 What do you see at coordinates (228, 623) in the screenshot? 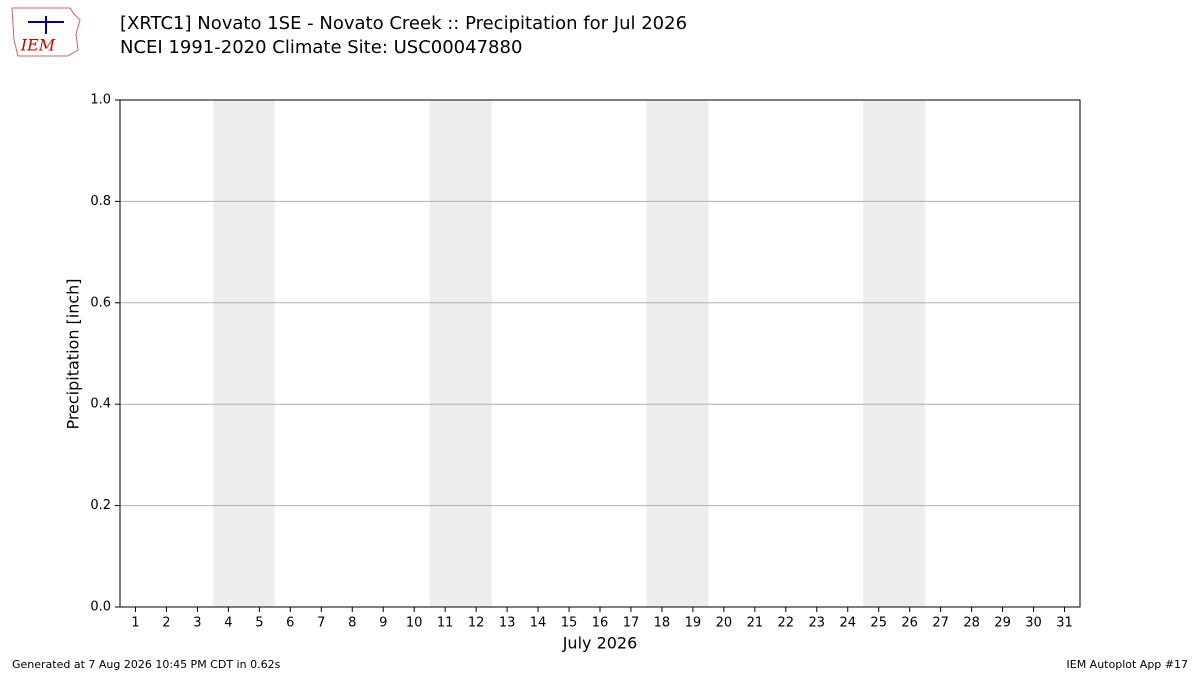
I see `x-tick-label: 4` at bounding box center [228, 623].